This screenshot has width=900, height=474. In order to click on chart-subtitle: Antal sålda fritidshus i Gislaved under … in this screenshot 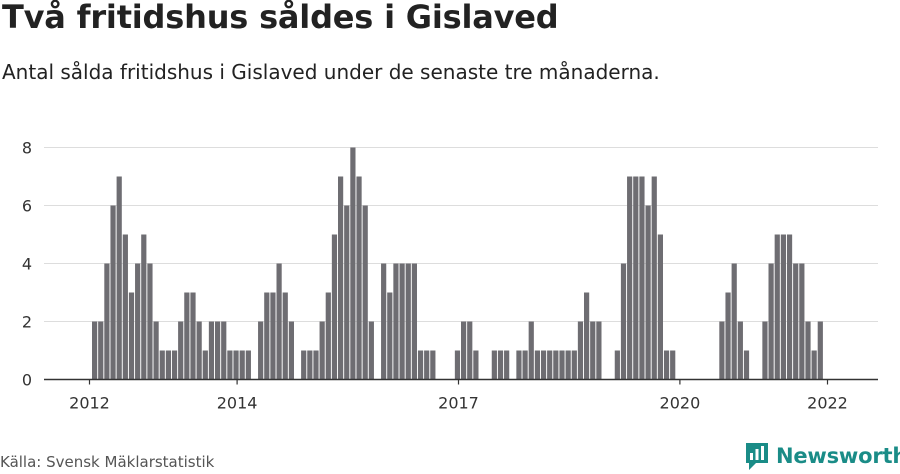, I will do `click(331, 72)`.